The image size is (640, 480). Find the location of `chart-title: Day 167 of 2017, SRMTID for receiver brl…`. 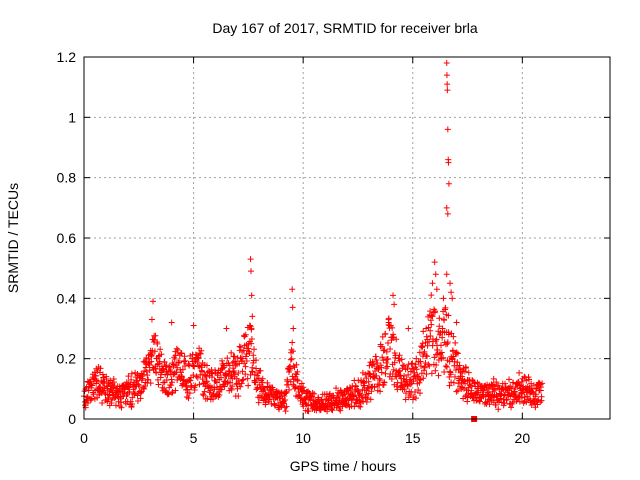

chart-title: Day 167 of 2017, SRMTID for receiver brl… is located at coordinates (345, 28).